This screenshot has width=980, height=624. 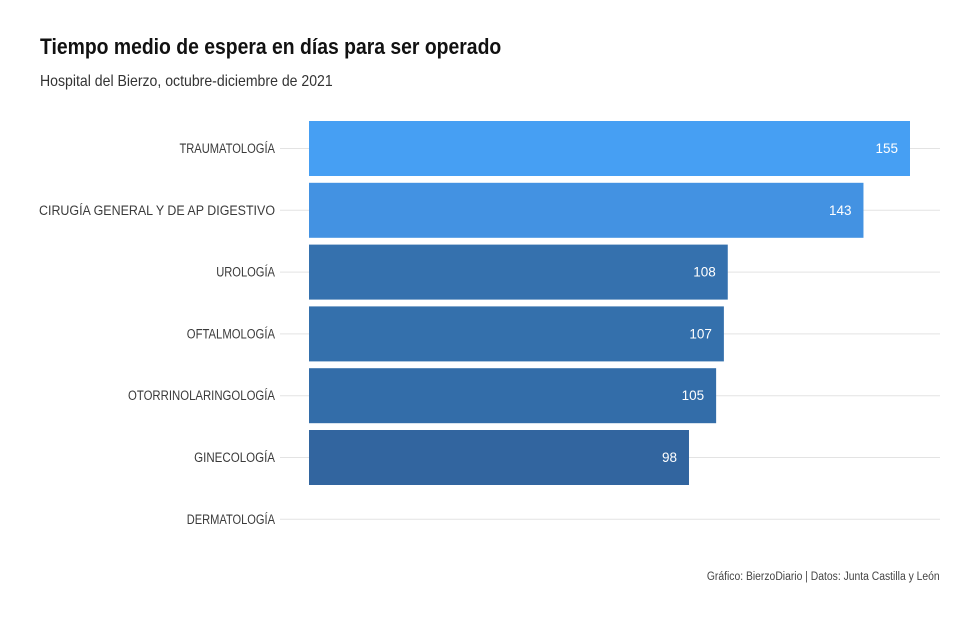 I want to click on value-label: 108, so click(x=704, y=272).